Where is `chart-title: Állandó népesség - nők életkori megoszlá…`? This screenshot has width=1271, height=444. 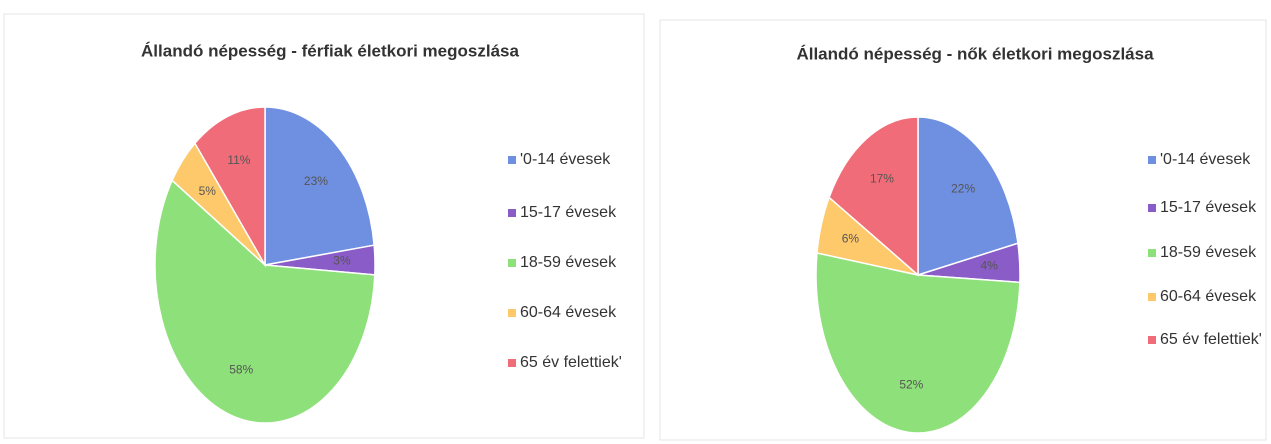
chart-title: Állandó népesség - nők életkori megoszlá… is located at coordinates (975, 53).